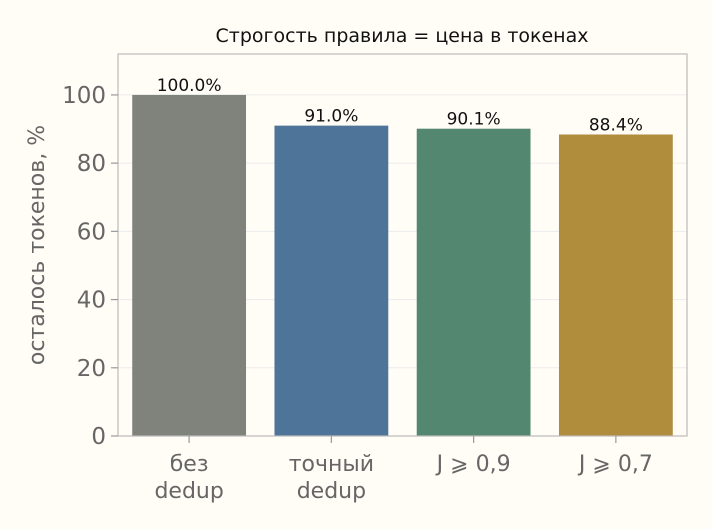 This screenshot has height=529, width=712. I want to click on y-tick-label: 40, so click(91, 301).